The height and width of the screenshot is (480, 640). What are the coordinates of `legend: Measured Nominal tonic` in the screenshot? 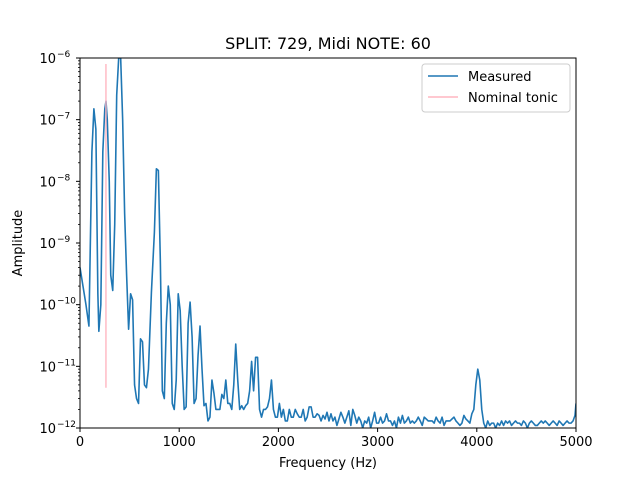 It's located at (496, 88).